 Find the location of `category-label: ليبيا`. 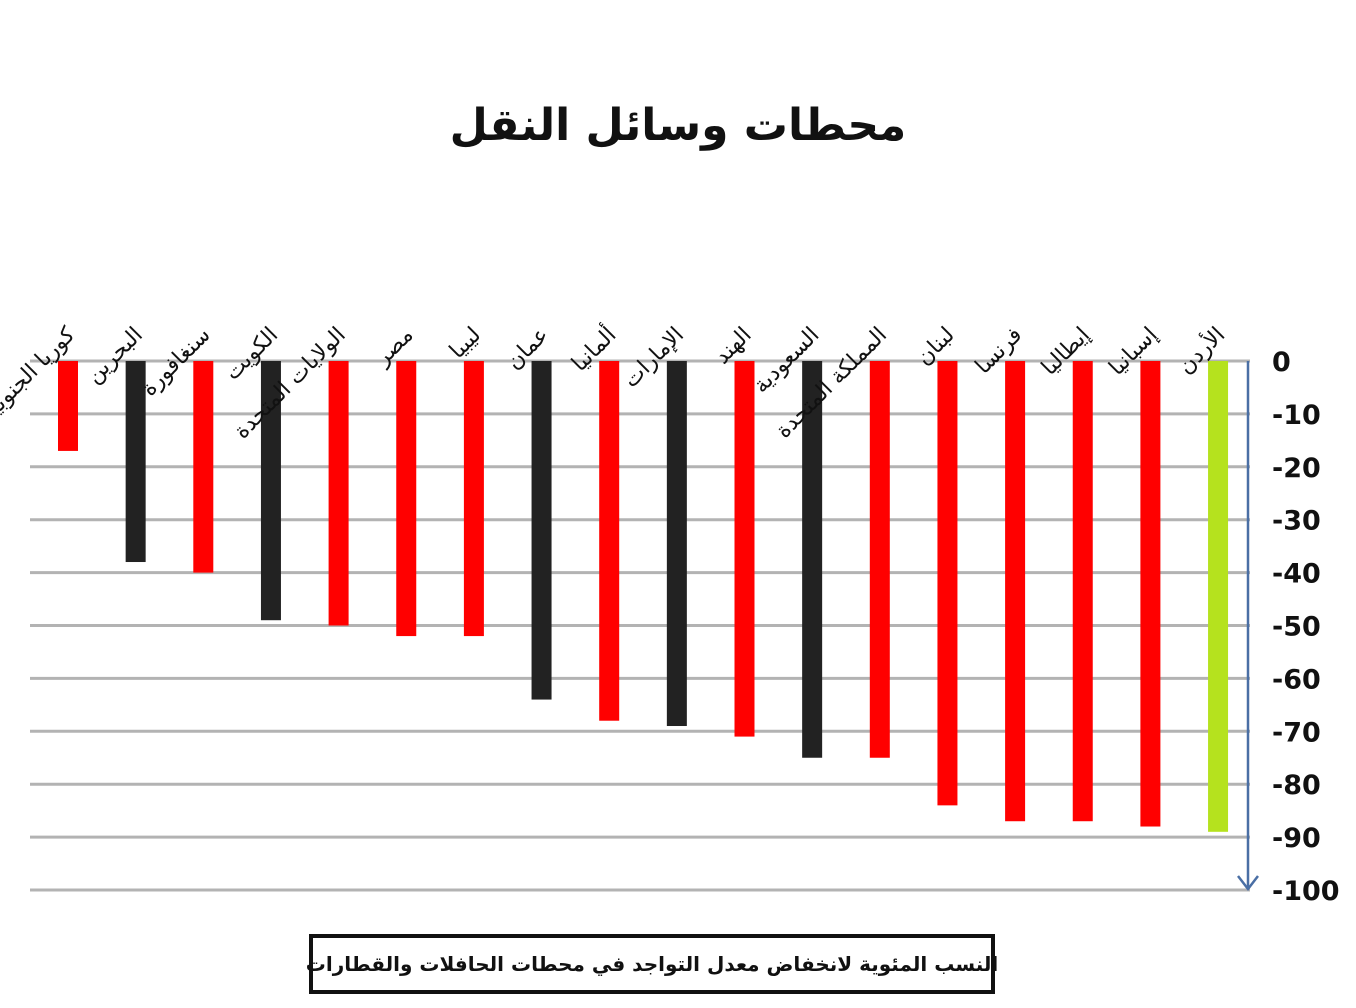

category-label: ليبيا is located at coordinates (465, 343).